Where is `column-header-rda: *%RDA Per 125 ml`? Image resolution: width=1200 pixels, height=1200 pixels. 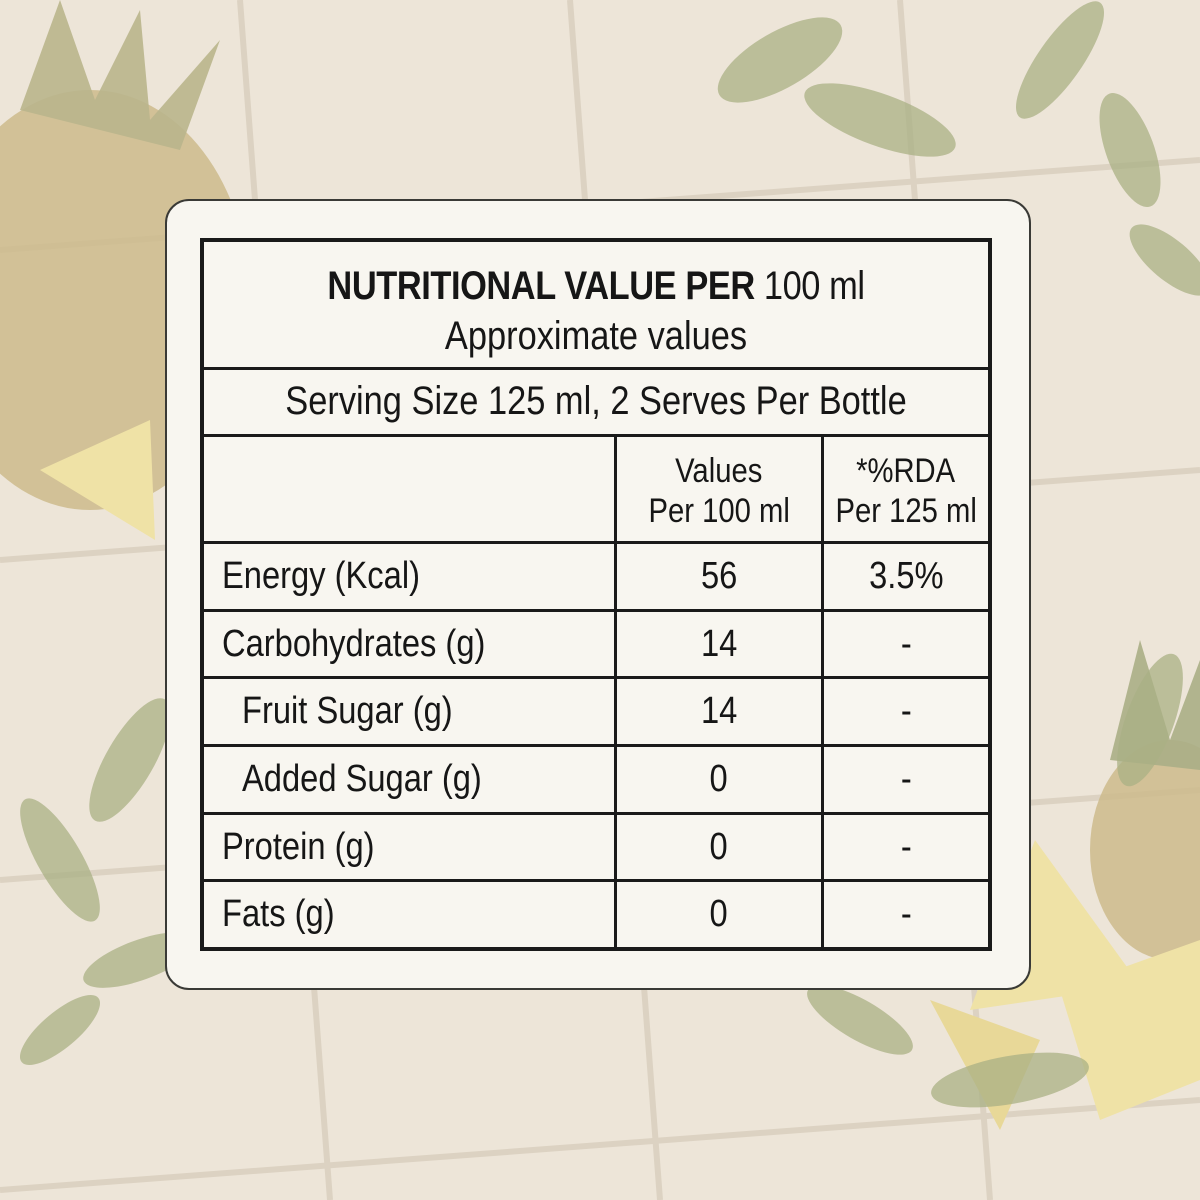 column-header-rda: *%RDA Per 125 ml is located at coordinates (906, 491).